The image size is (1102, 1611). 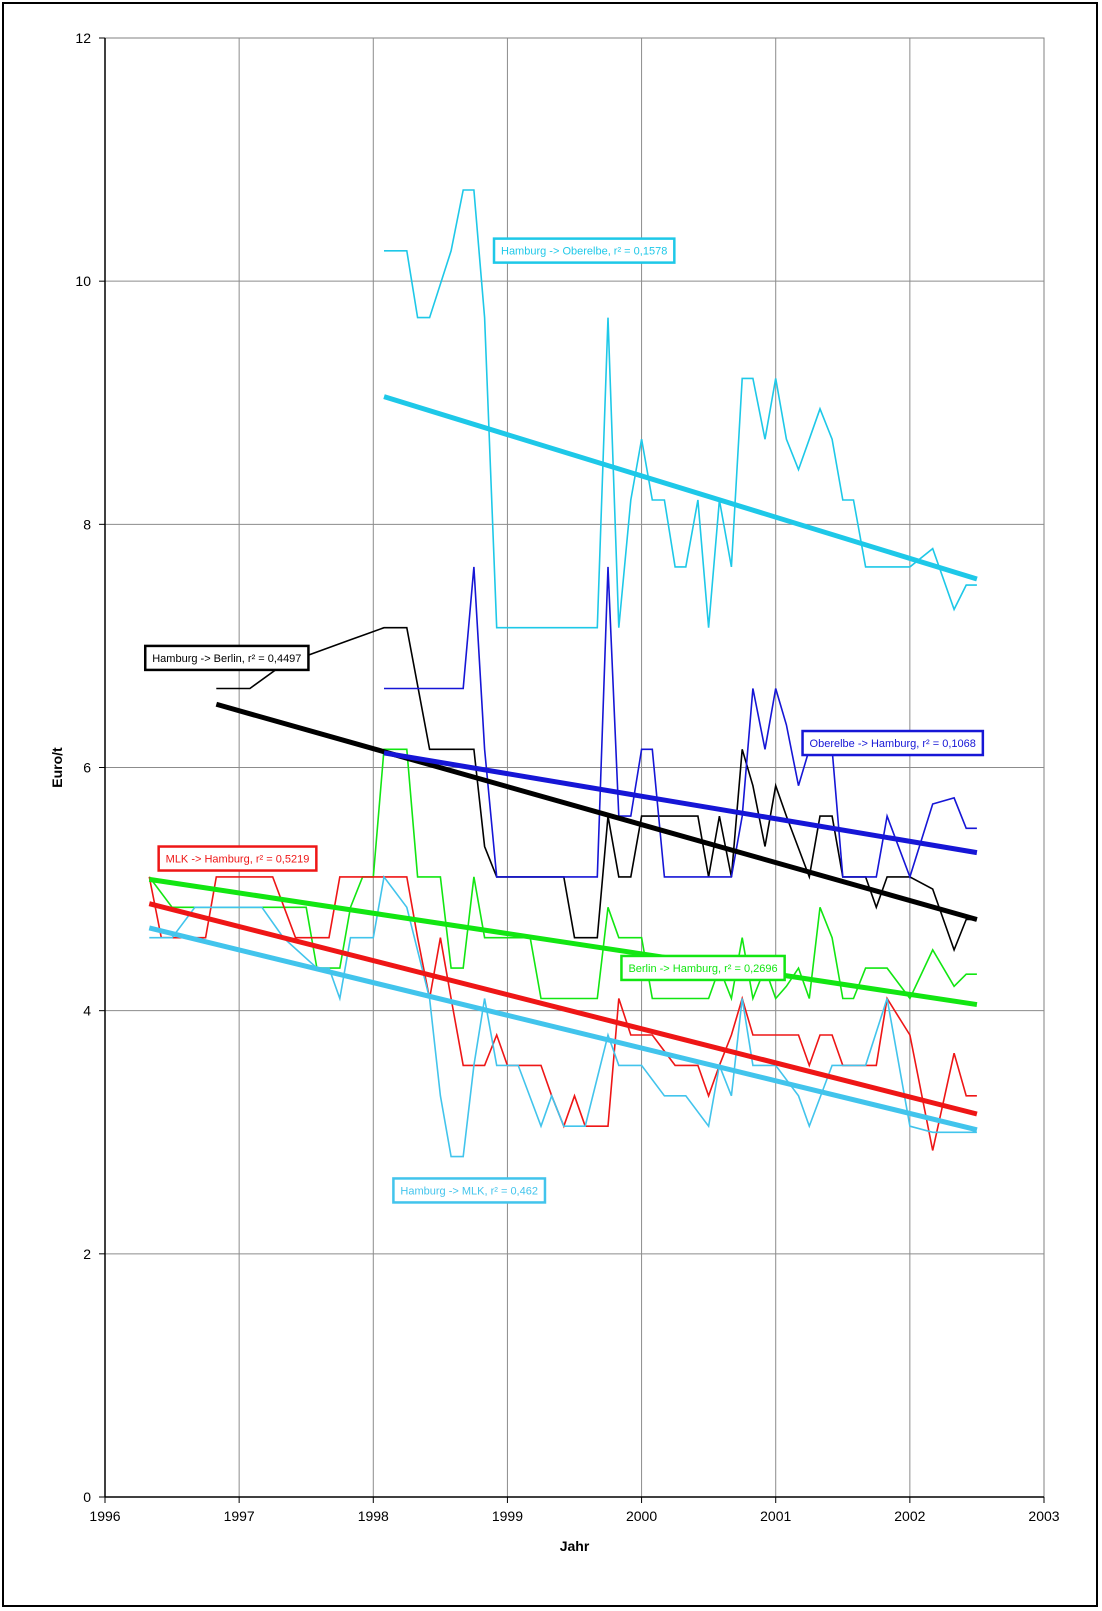 What do you see at coordinates (641, 1516) in the screenshot?
I see `x-tick-label: 2000` at bounding box center [641, 1516].